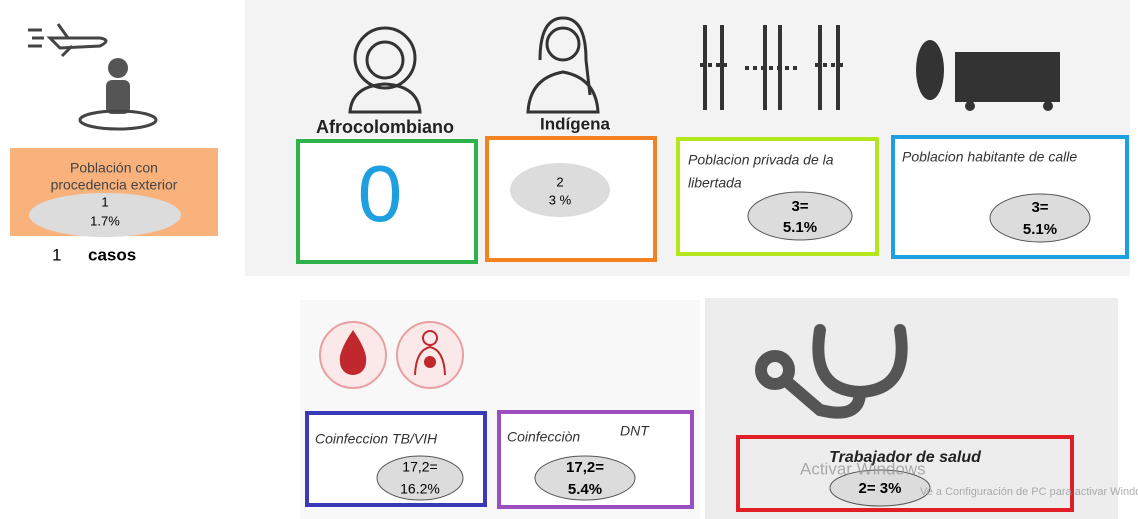  What do you see at coordinates (380, 193) in the screenshot?
I see `value: 0` at bounding box center [380, 193].